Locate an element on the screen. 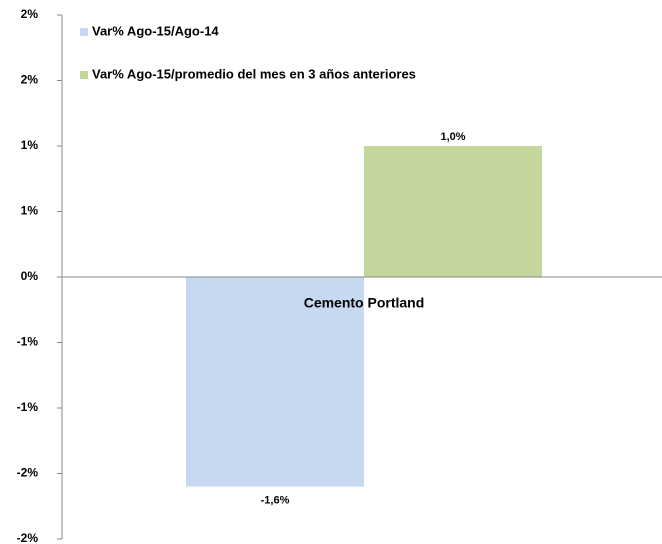  x-tick-label: Cemento Portland is located at coordinates (364, 303).